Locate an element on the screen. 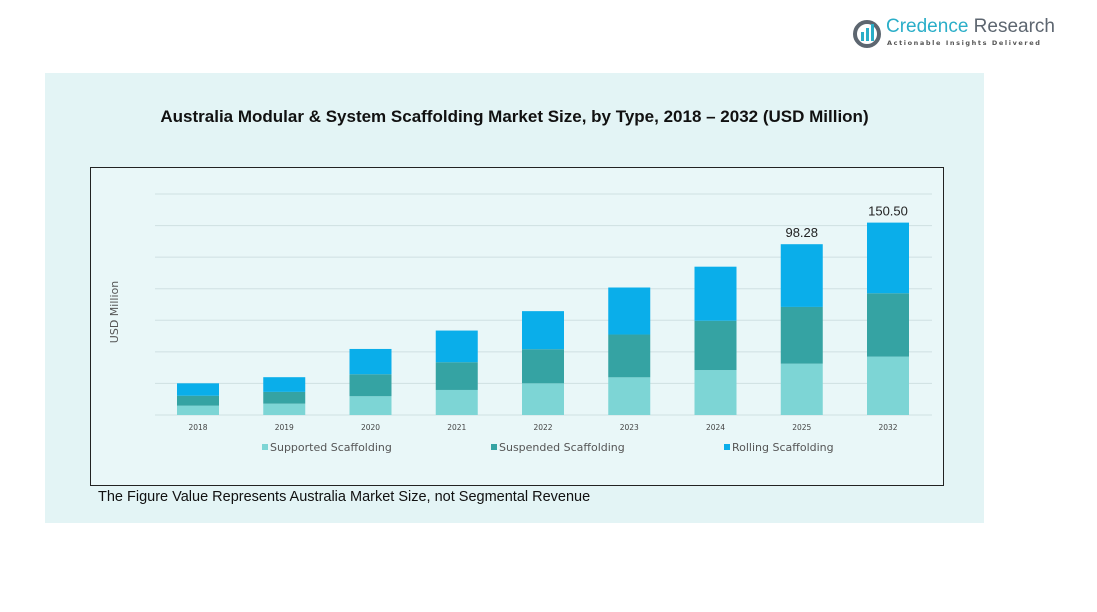  legend-label: Rolling Scaffolding is located at coordinates (783, 447).